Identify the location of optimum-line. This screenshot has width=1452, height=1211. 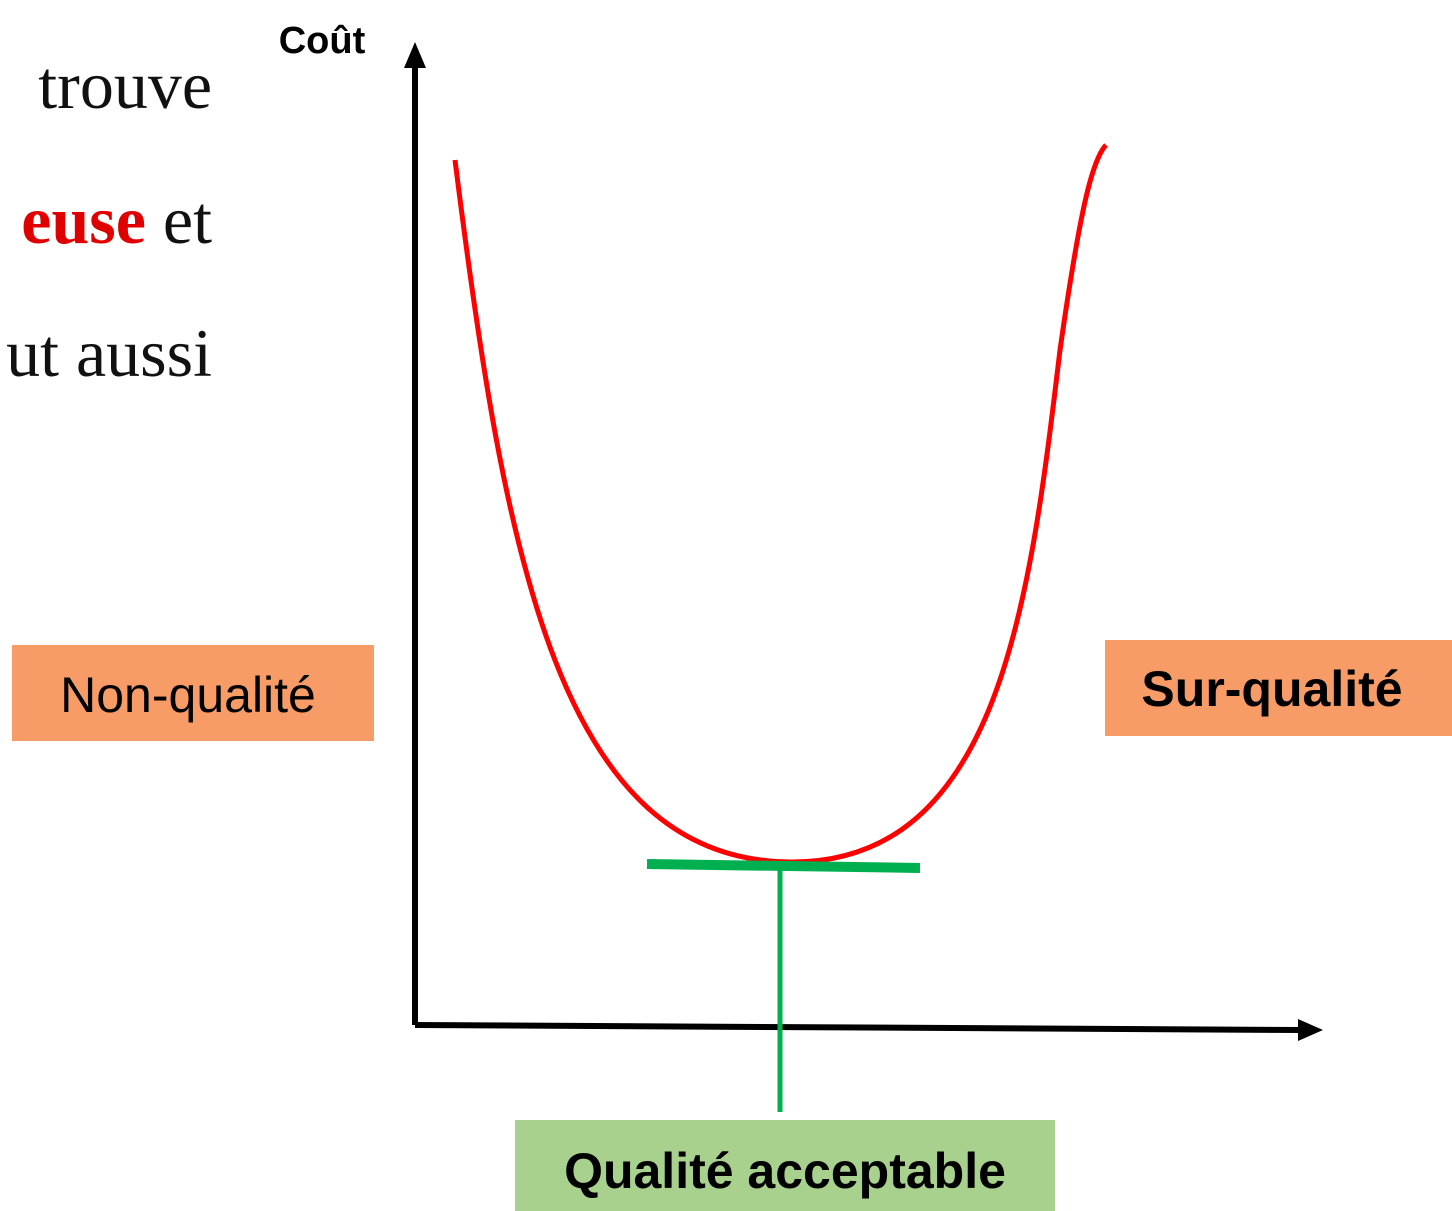
(783, 866).